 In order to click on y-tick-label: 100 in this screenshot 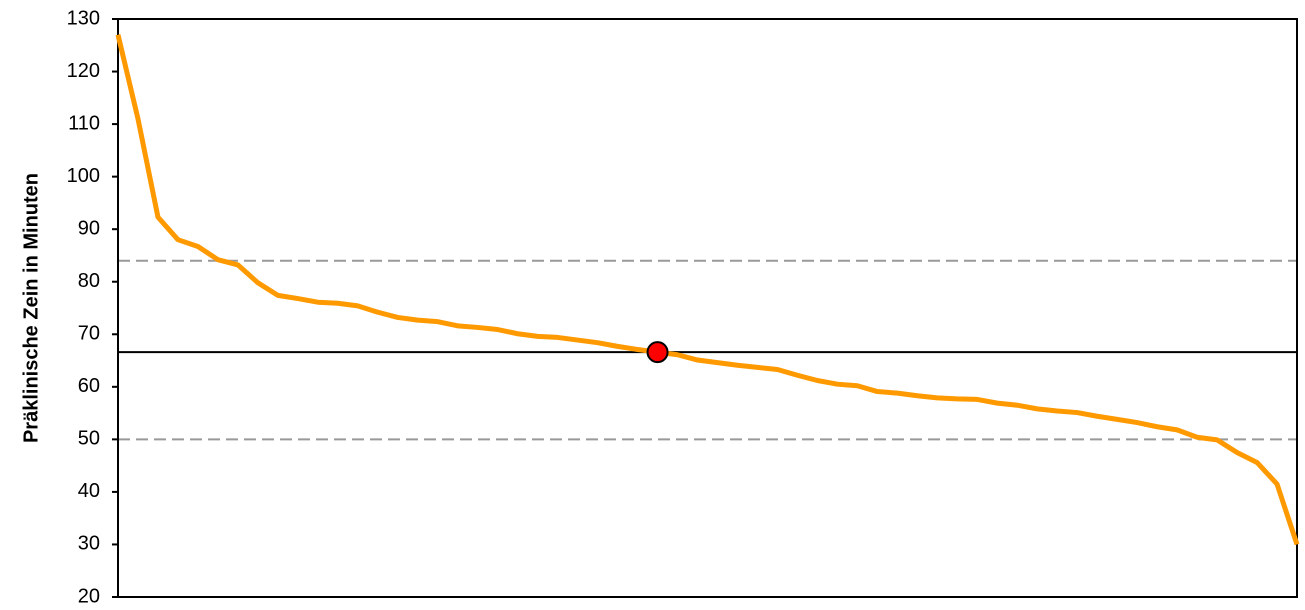, I will do `click(83, 176)`.